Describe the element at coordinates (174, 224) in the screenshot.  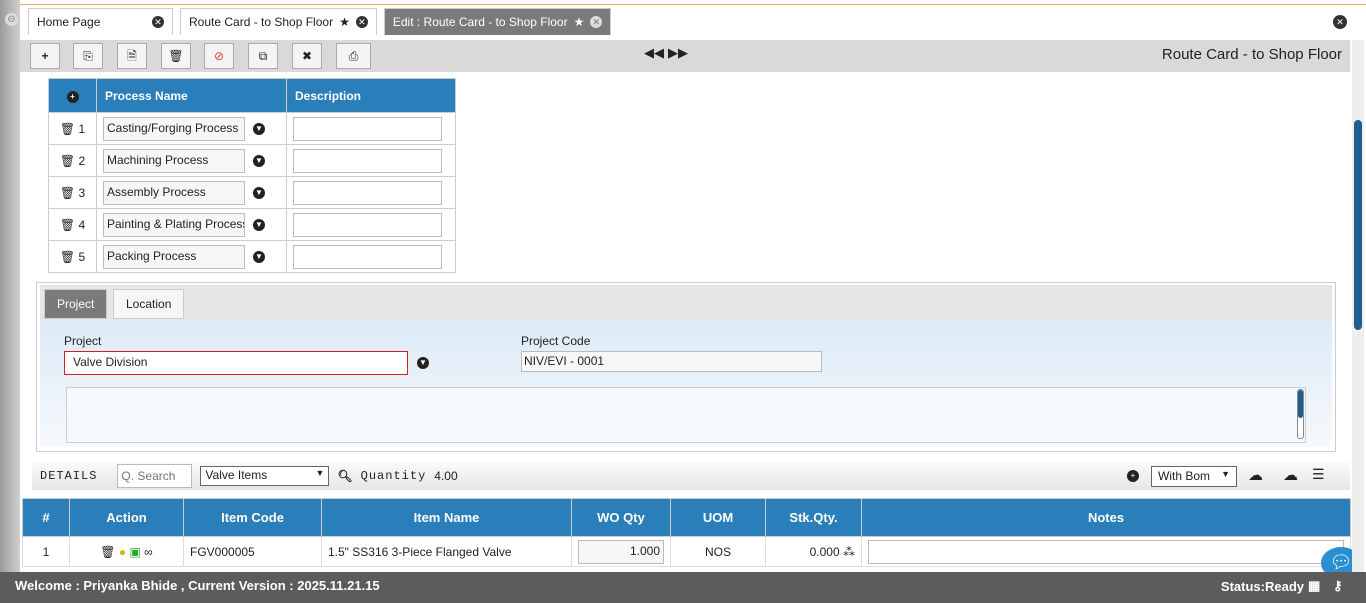
I see `process-name-input: Painting & Plating Process` at that location.